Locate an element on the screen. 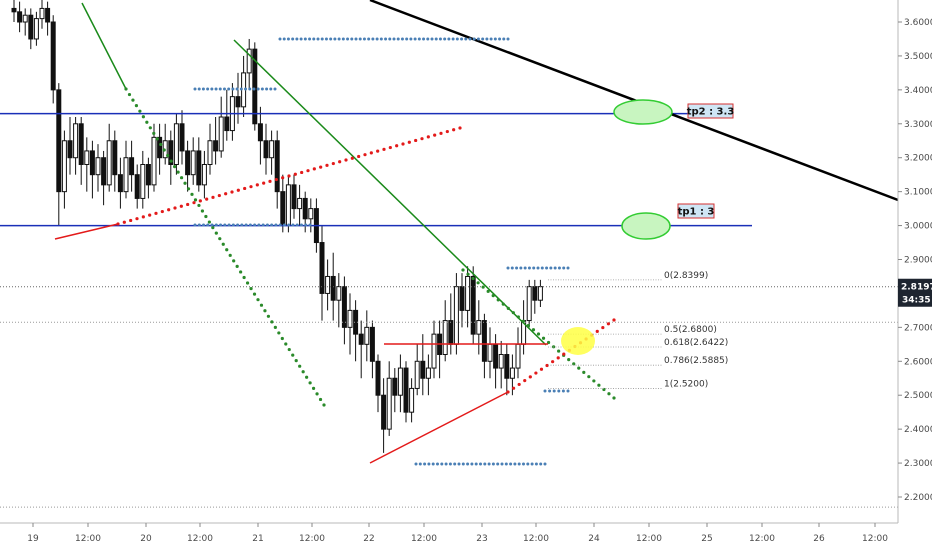 Image resolution: width=932 pixels, height=550 pixels. blue-dots-top is located at coordinates (394, 39).